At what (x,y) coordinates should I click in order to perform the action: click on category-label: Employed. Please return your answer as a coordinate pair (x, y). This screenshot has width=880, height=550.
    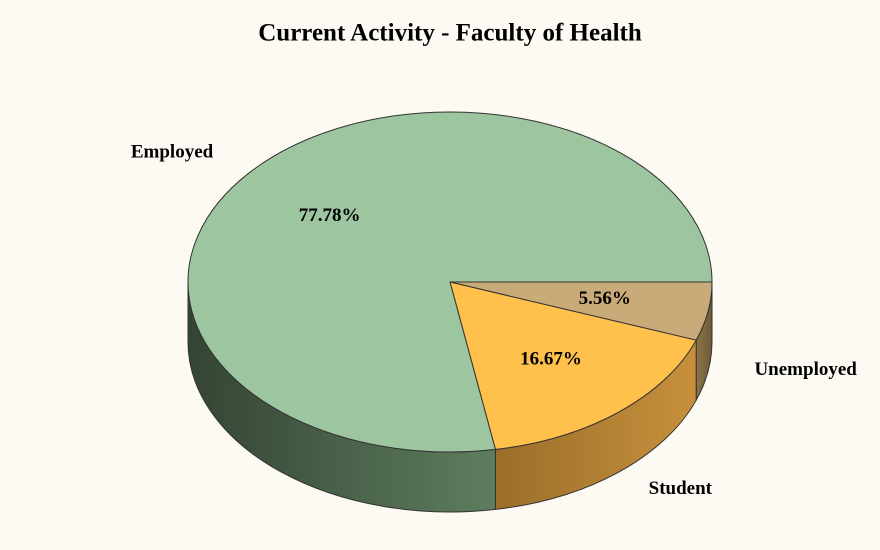
    Looking at the image, I should click on (172, 151).